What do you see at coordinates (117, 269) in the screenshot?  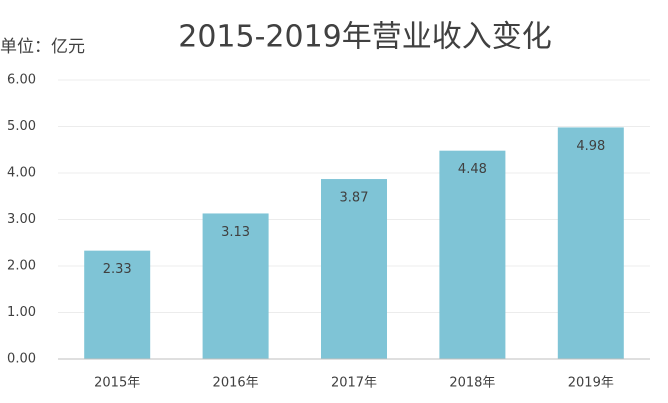 I see `value-label: 2.33` at bounding box center [117, 269].